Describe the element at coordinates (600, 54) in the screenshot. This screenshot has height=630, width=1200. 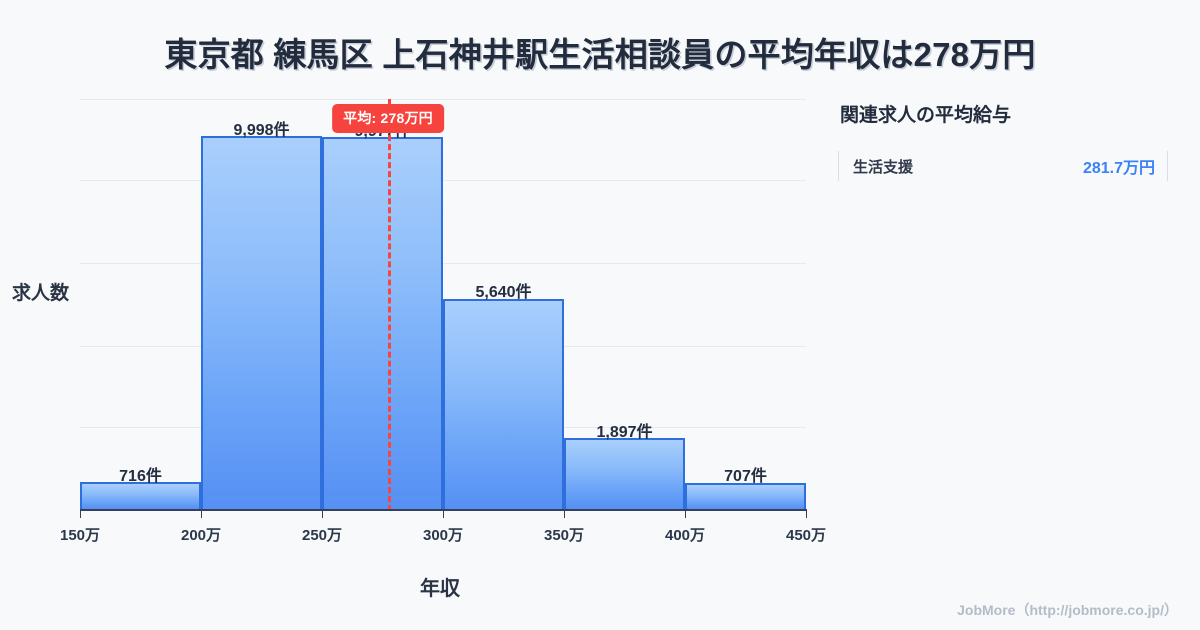
I see `page-title: 東京都 練馬区 上石神井駅生活相談員の平均年収は278万円` at that location.